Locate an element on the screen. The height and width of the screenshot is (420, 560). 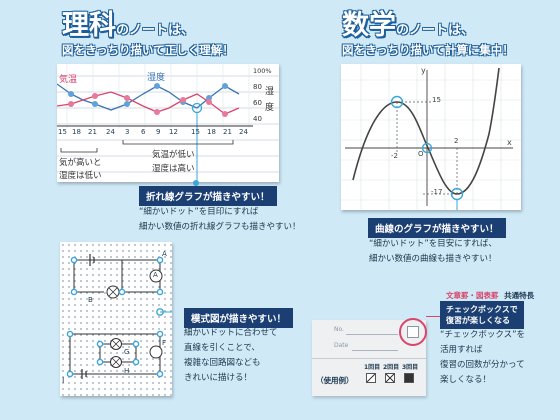
sample-date-line is located at coordinates (375, 350).